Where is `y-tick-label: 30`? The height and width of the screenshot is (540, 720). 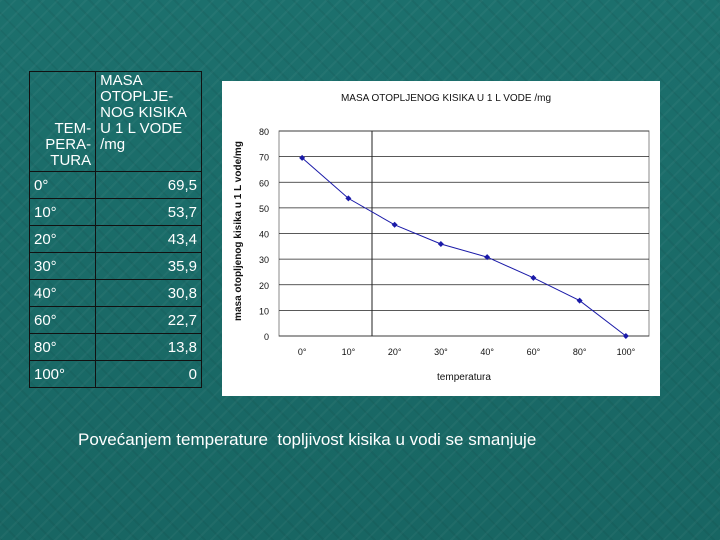
y-tick-label: 30 is located at coordinates (264, 260).